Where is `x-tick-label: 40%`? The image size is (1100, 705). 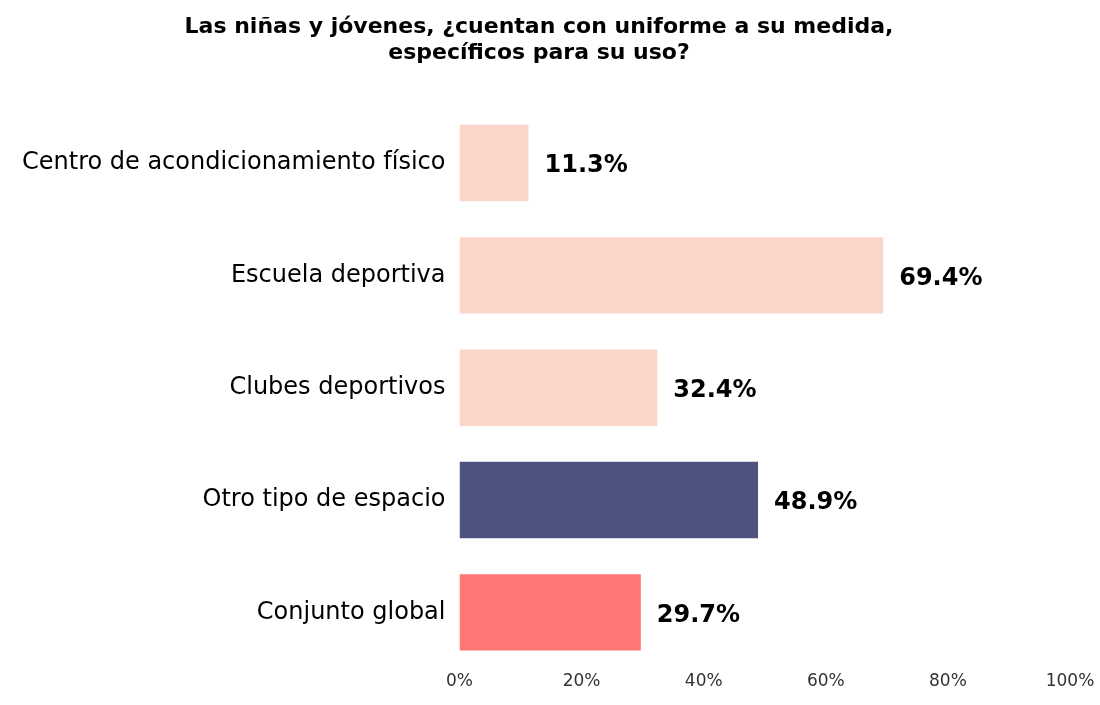 x-tick-label: 40% is located at coordinates (703, 680).